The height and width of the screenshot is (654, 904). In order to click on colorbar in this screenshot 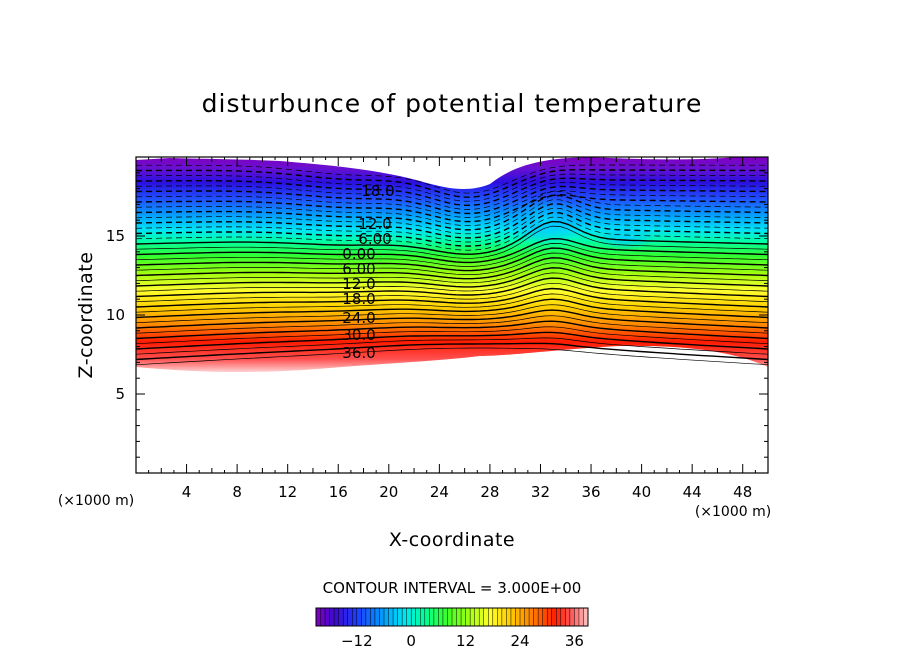, I will do `click(452, 617)`.